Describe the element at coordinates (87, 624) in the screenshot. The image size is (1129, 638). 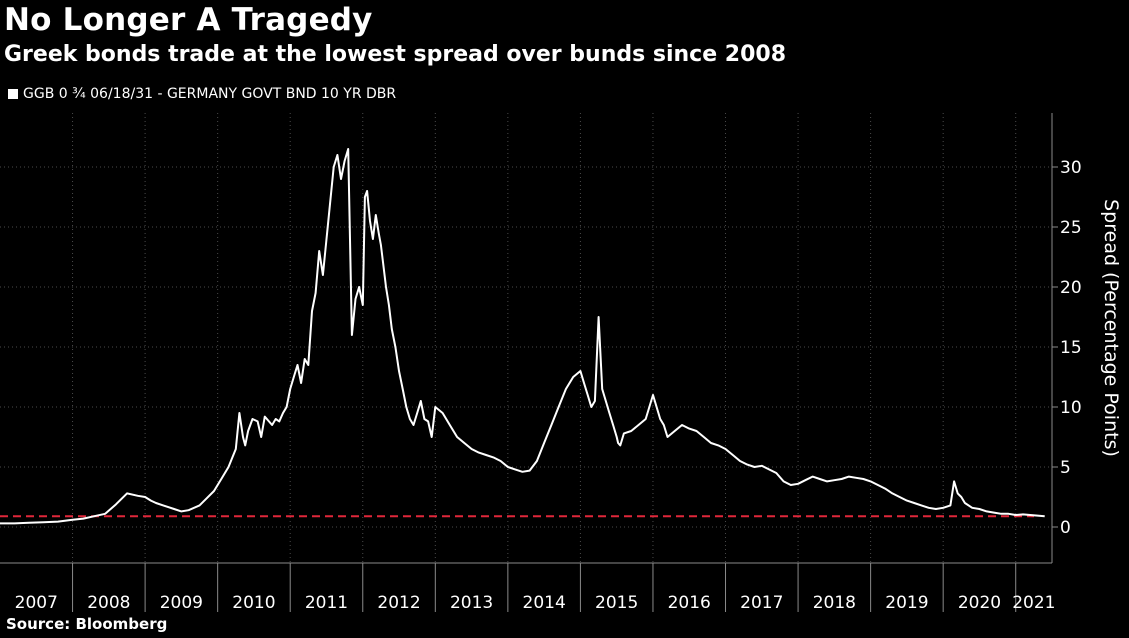
I see `source-note: Source: Bloomberg` at that location.